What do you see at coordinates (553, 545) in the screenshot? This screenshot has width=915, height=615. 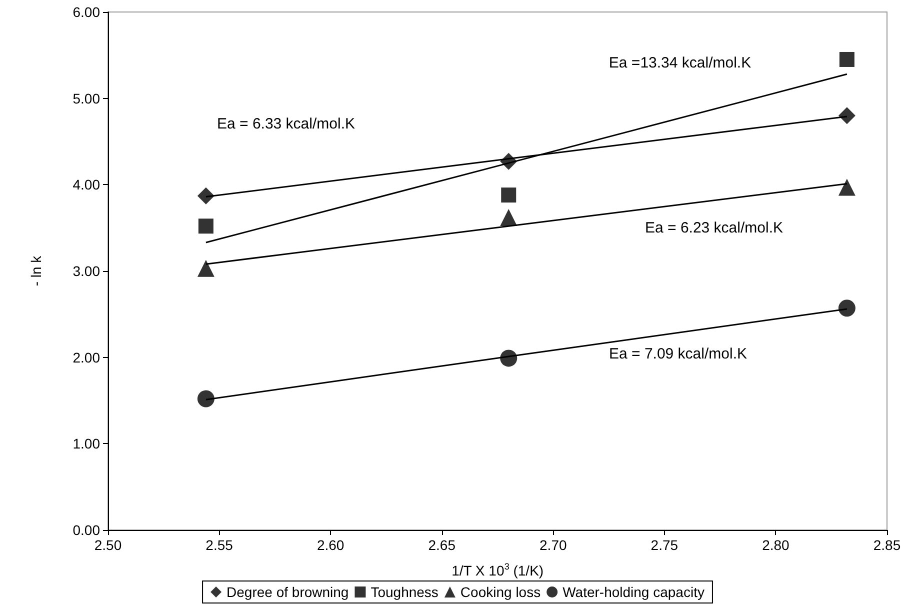 I see `x-tick-label: 2.70` at bounding box center [553, 545].